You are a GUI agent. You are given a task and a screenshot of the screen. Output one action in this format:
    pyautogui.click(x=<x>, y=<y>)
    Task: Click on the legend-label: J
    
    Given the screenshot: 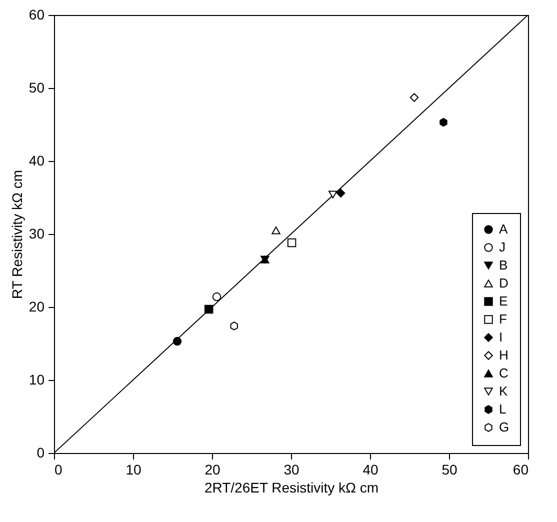 What is the action you would take?
    pyautogui.click(x=502, y=247)
    